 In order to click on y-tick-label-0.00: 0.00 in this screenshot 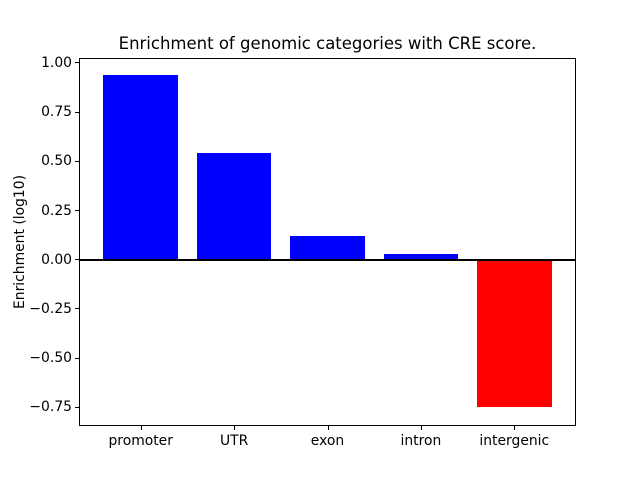, I will do `click(56, 259)`.